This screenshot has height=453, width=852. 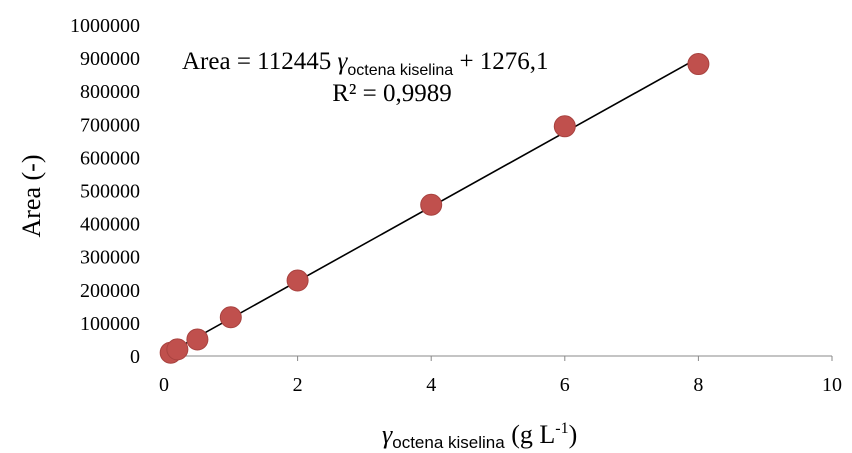 I want to click on y-tick-label: 0, so click(x=135, y=357).